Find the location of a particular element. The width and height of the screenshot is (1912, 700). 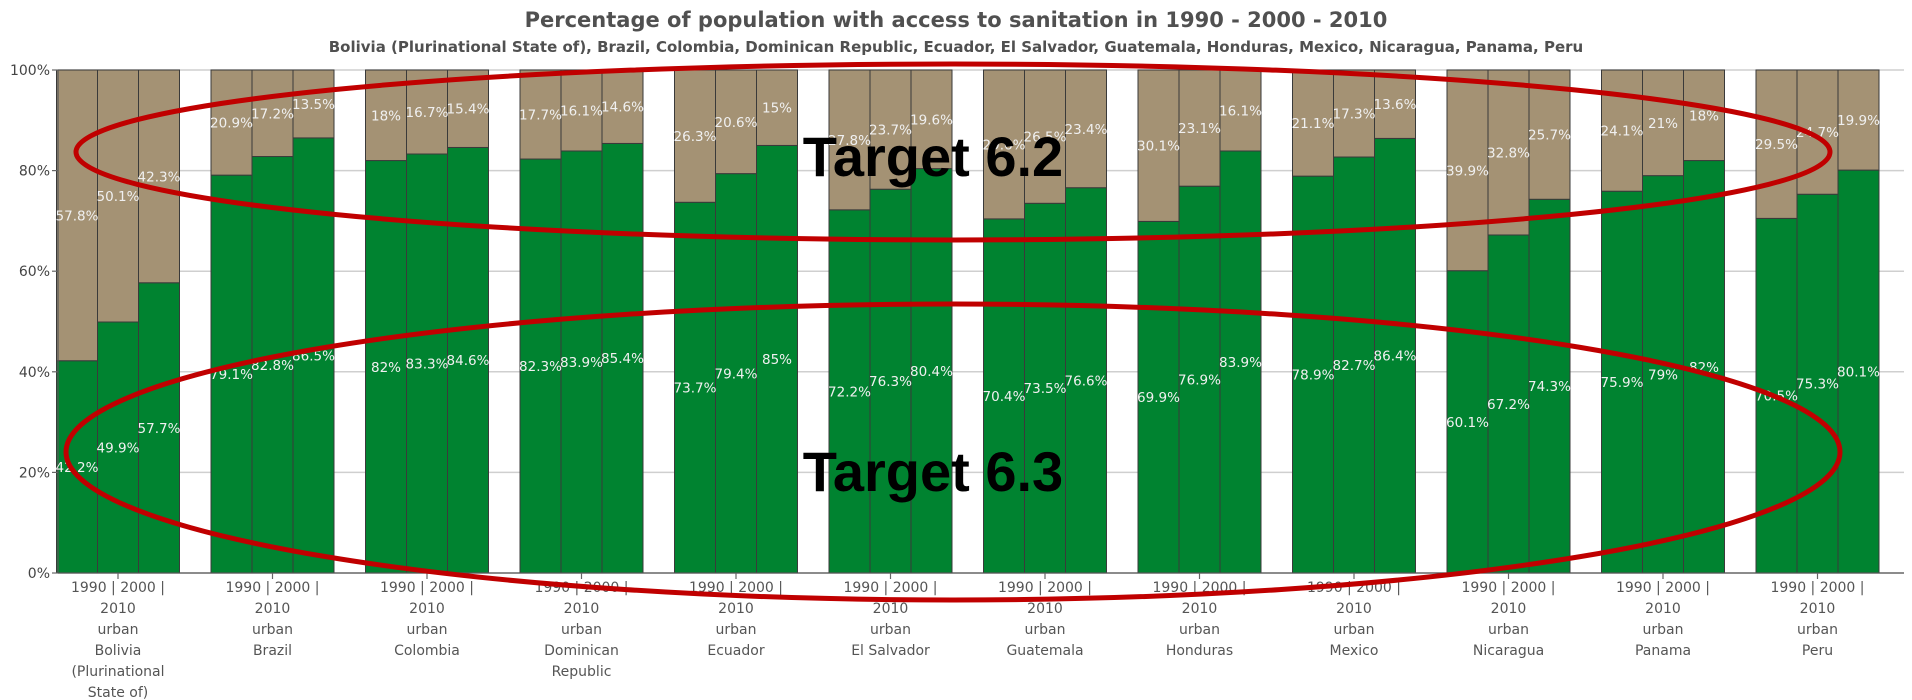

x-tick-label-line: Mexico is located at coordinates (1354, 651).